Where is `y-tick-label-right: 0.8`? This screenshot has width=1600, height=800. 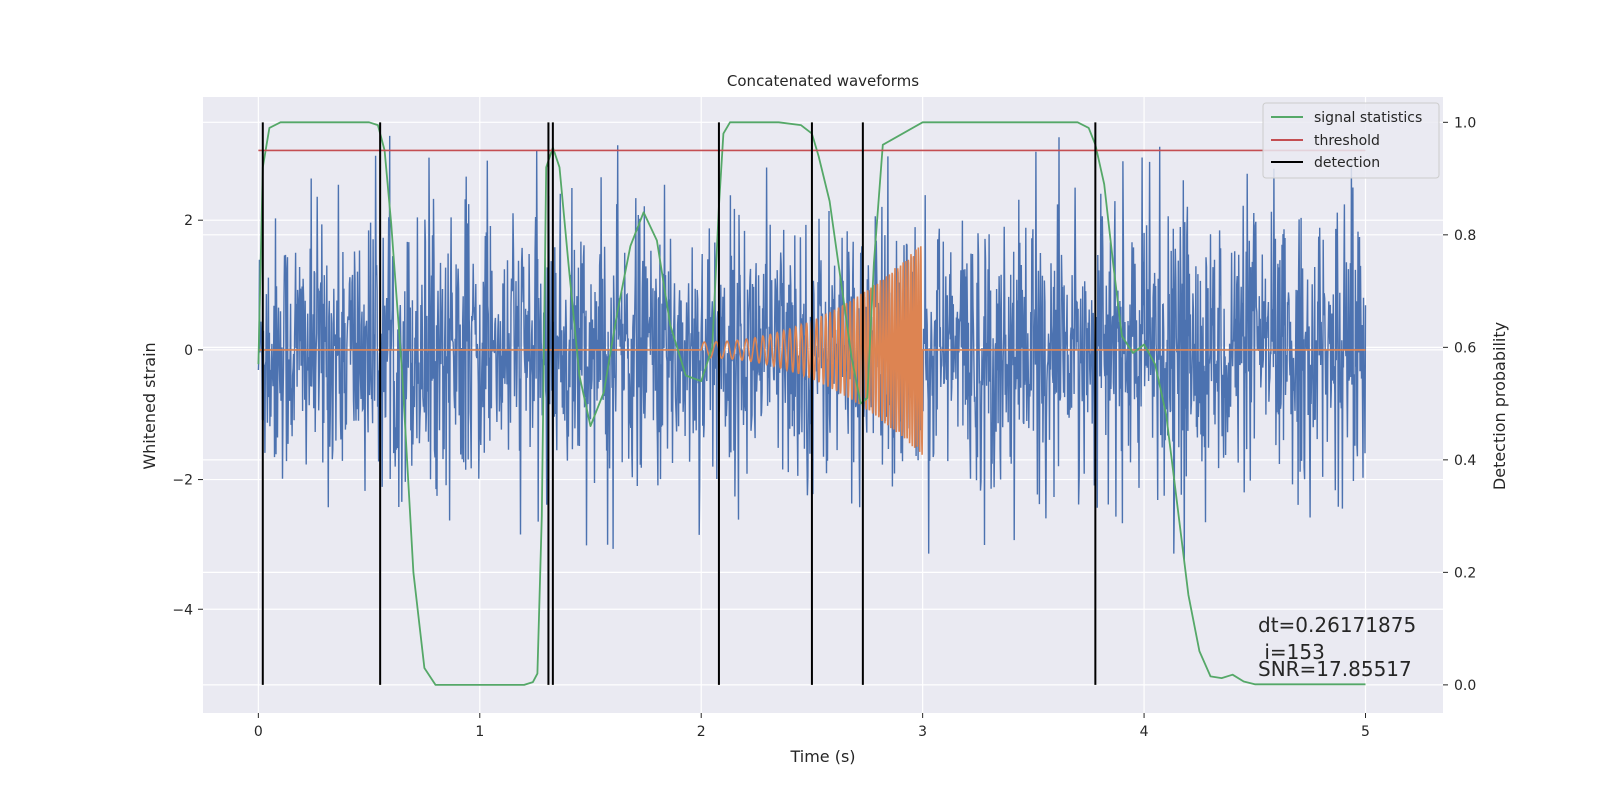 y-tick-label-right: 0.8 is located at coordinates (1465, 236).